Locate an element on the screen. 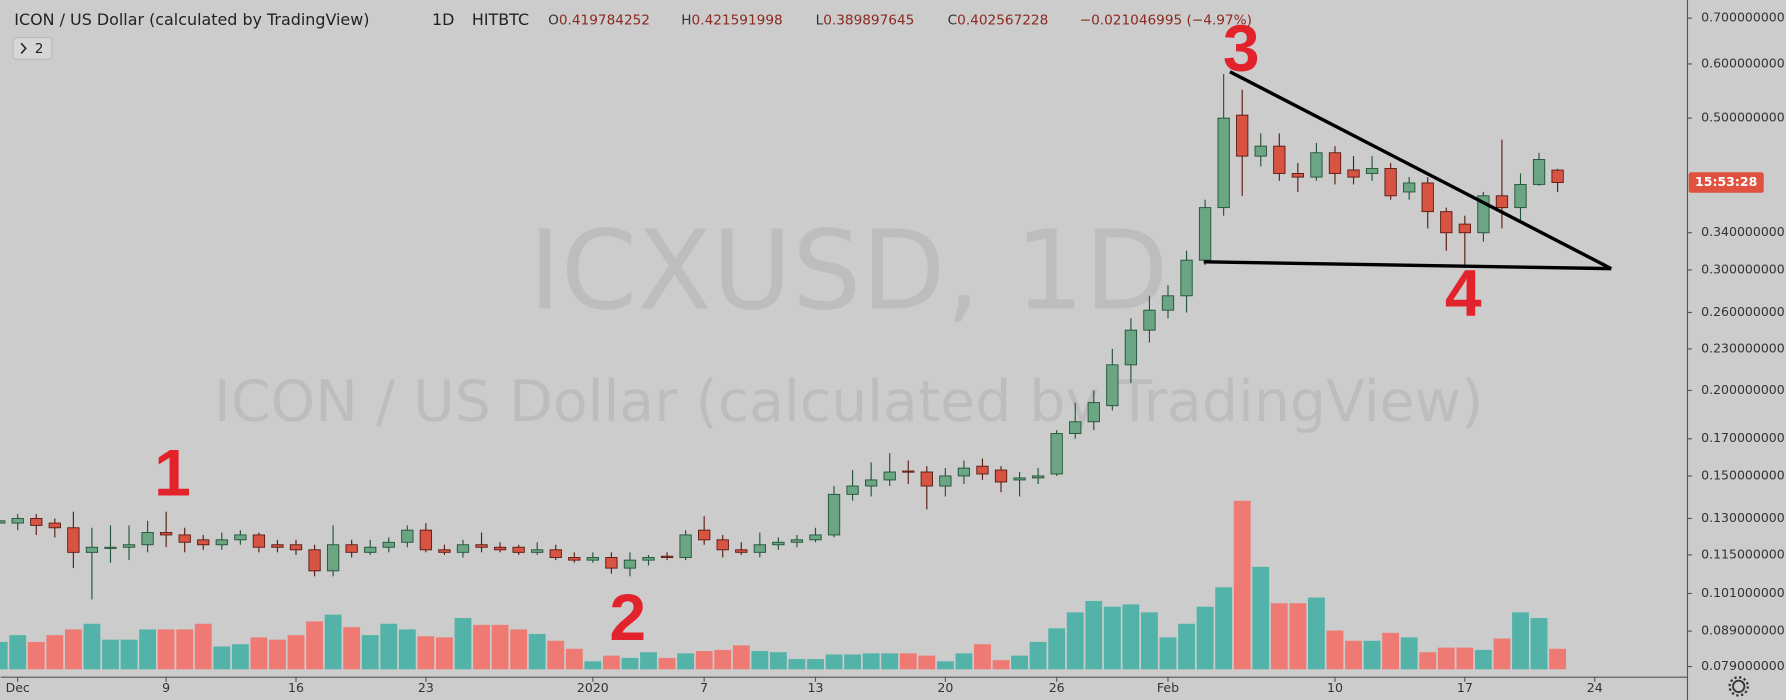 This screenshot has height=700, width=1786. ohlc-value: 0.421591998 is located at coordinates (737, 20).